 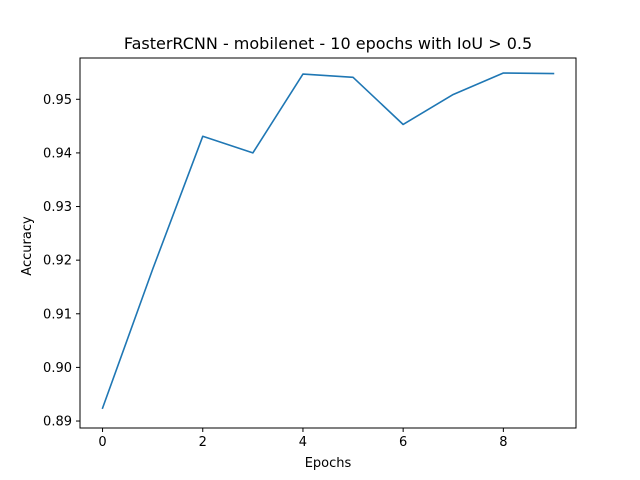 I want to click on y-axis-label: Accuracy, so click(x=27, y=246).